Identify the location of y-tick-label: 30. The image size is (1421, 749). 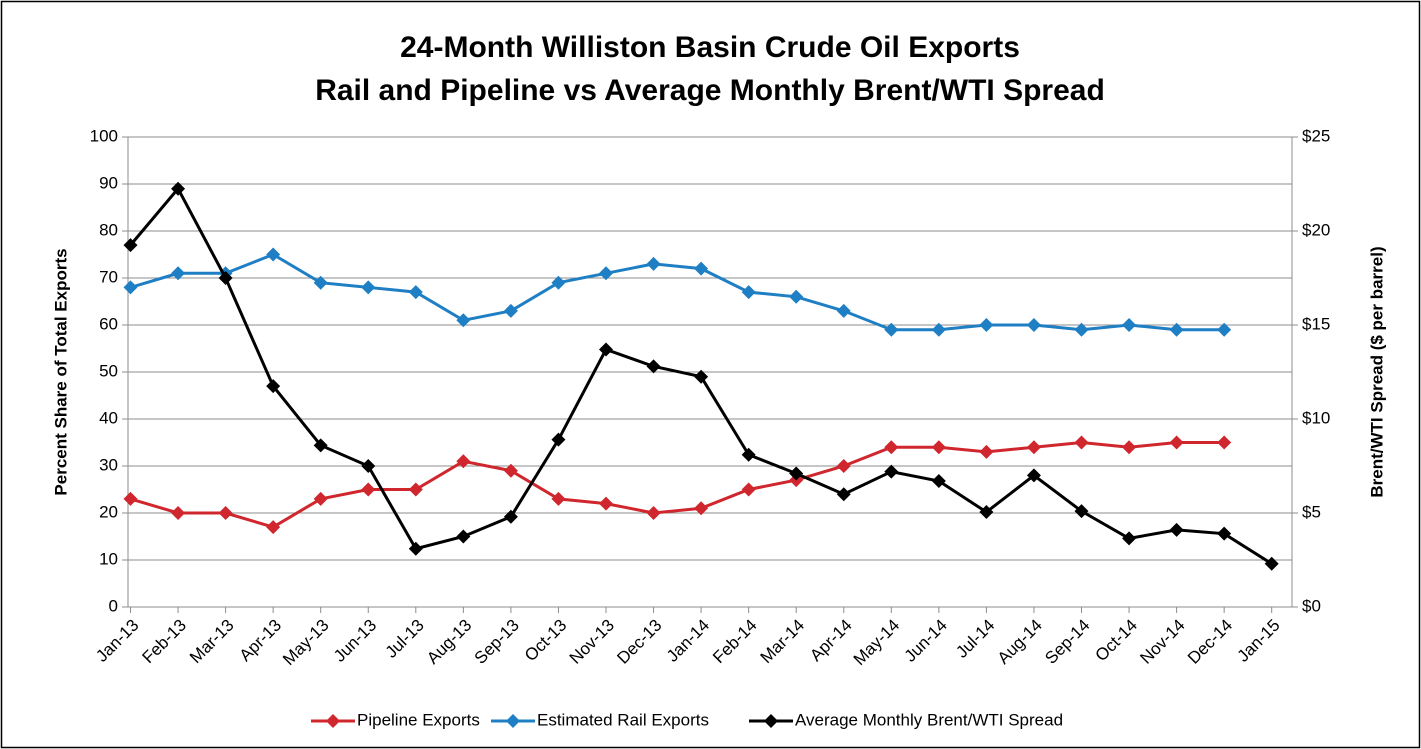
(108, 464).